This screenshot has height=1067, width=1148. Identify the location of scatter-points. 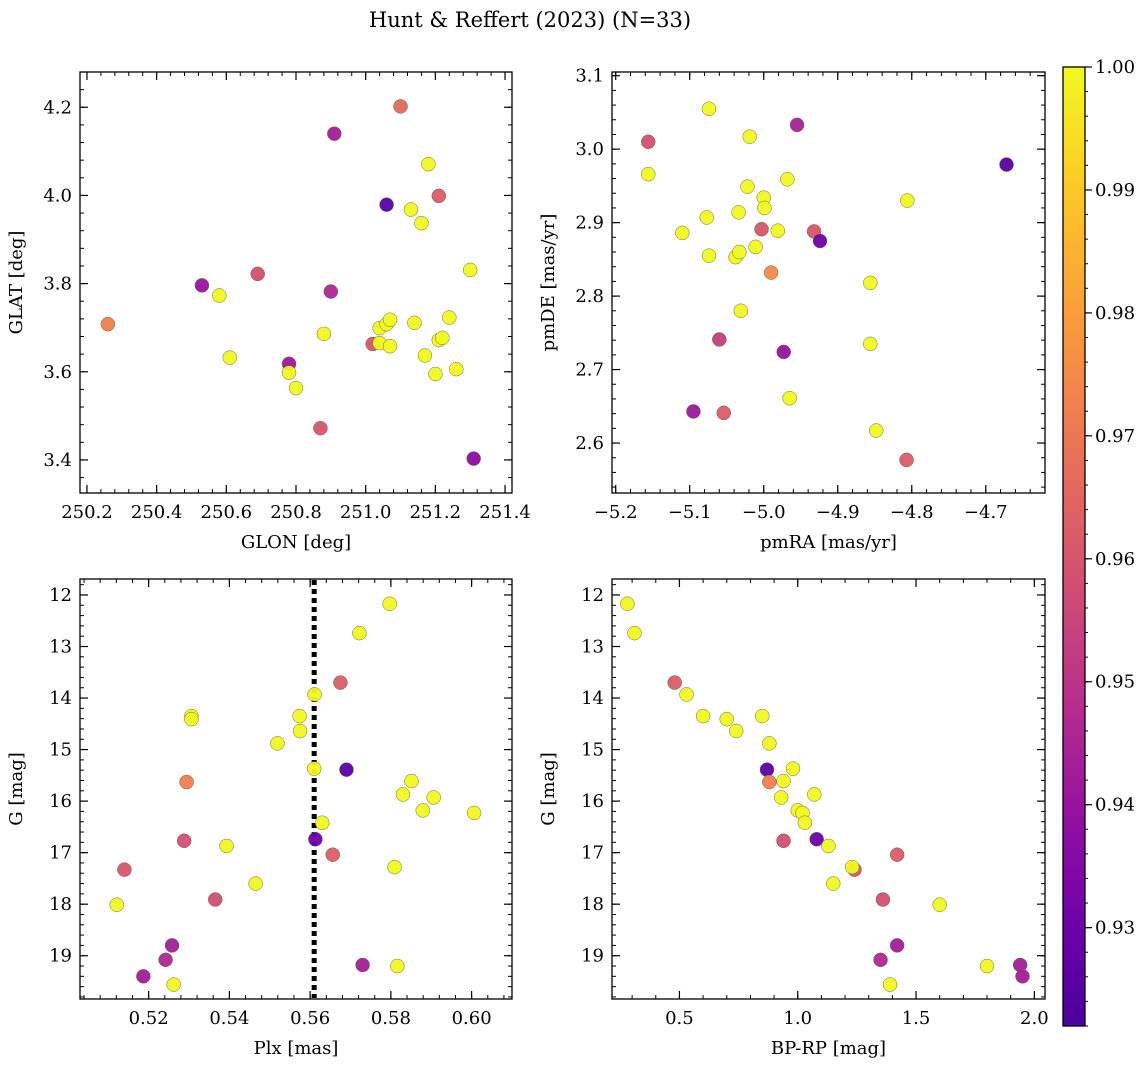
(827, 284).